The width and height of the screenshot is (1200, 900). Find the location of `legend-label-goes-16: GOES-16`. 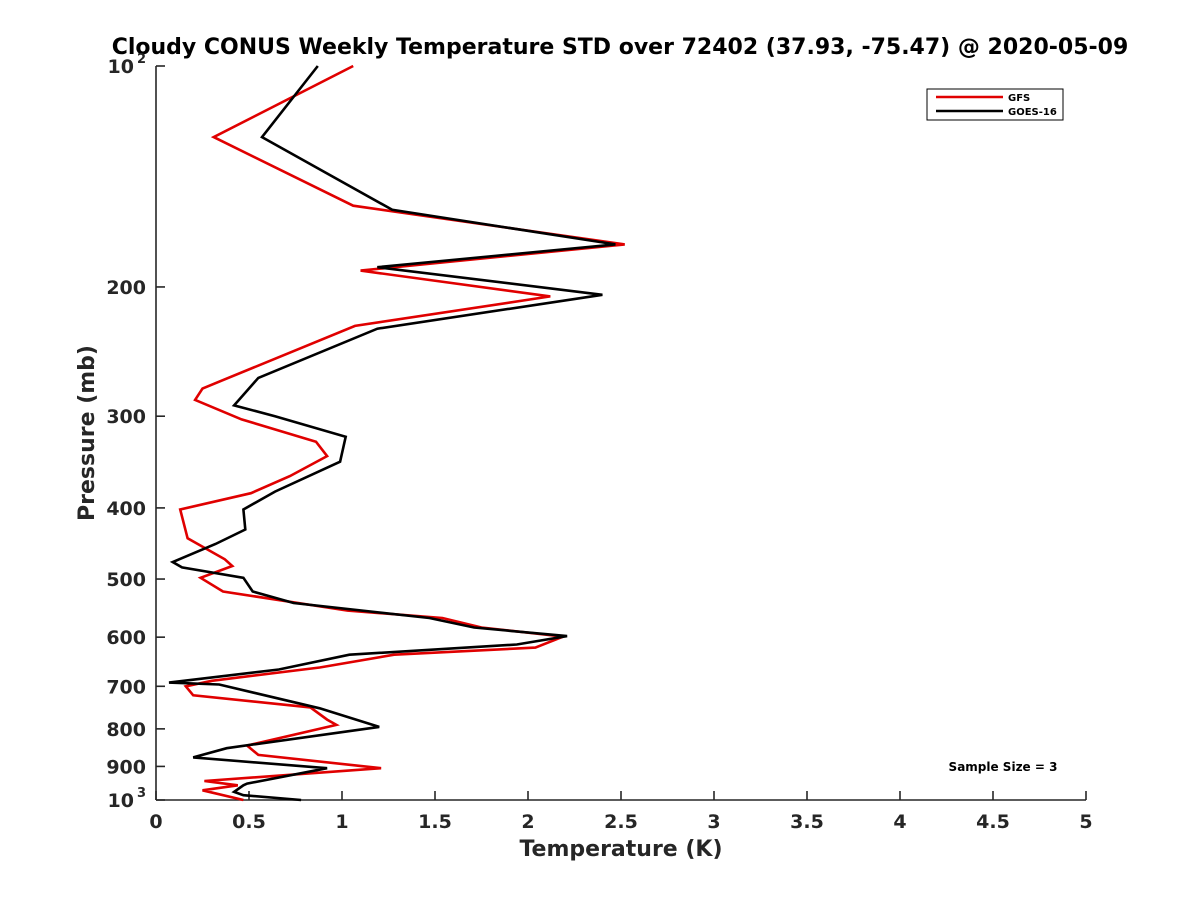

legend-label-goes-16: GOES-16 is located at coordinates (1032, 112).